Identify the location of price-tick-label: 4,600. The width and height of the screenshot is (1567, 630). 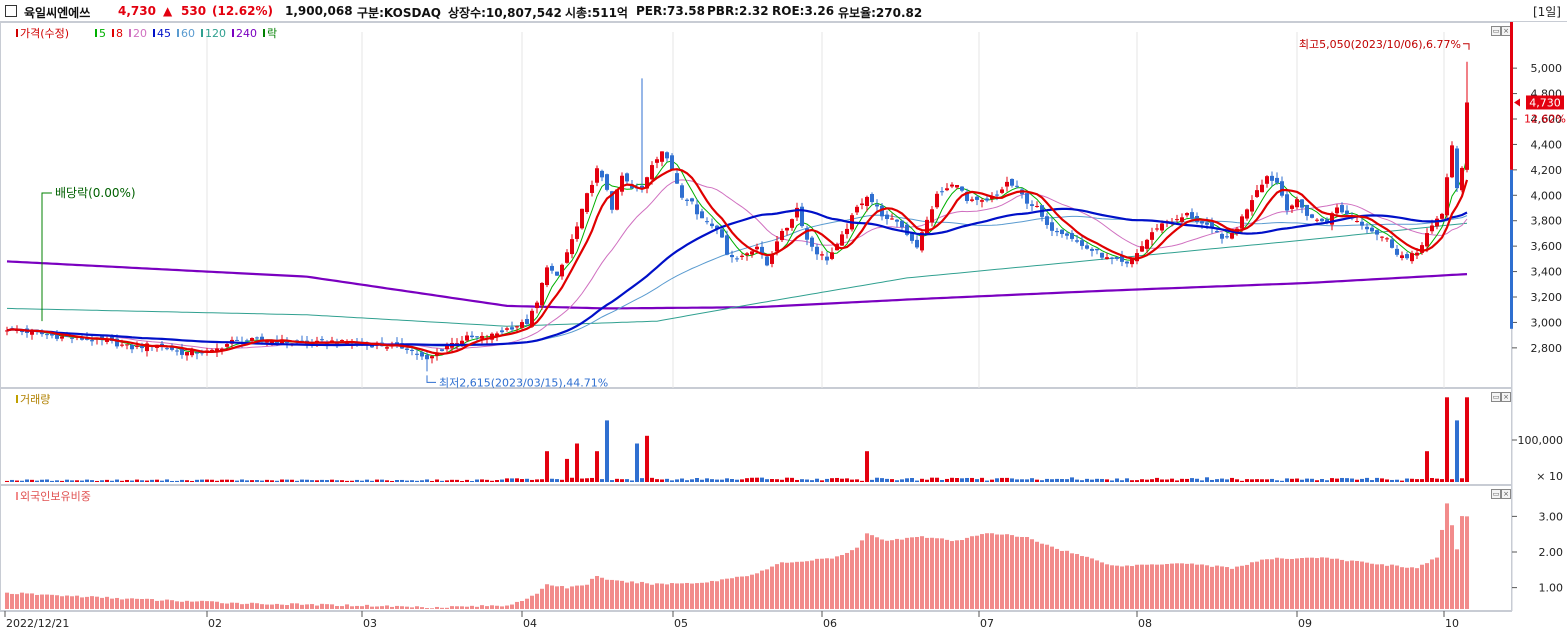
(1547, 119).